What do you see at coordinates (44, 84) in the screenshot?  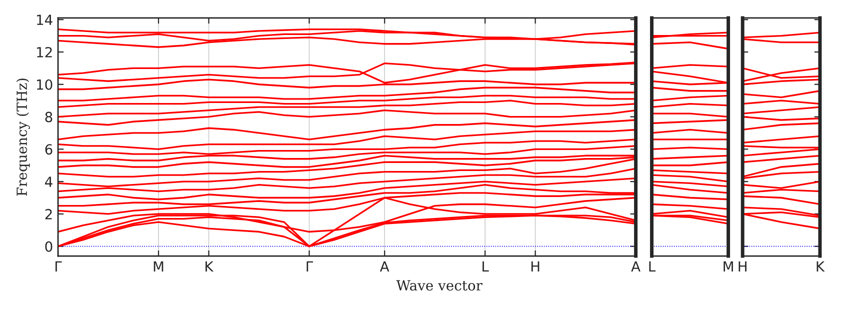 I see `y-tick-label: 10` at bounding box center [44, 84].